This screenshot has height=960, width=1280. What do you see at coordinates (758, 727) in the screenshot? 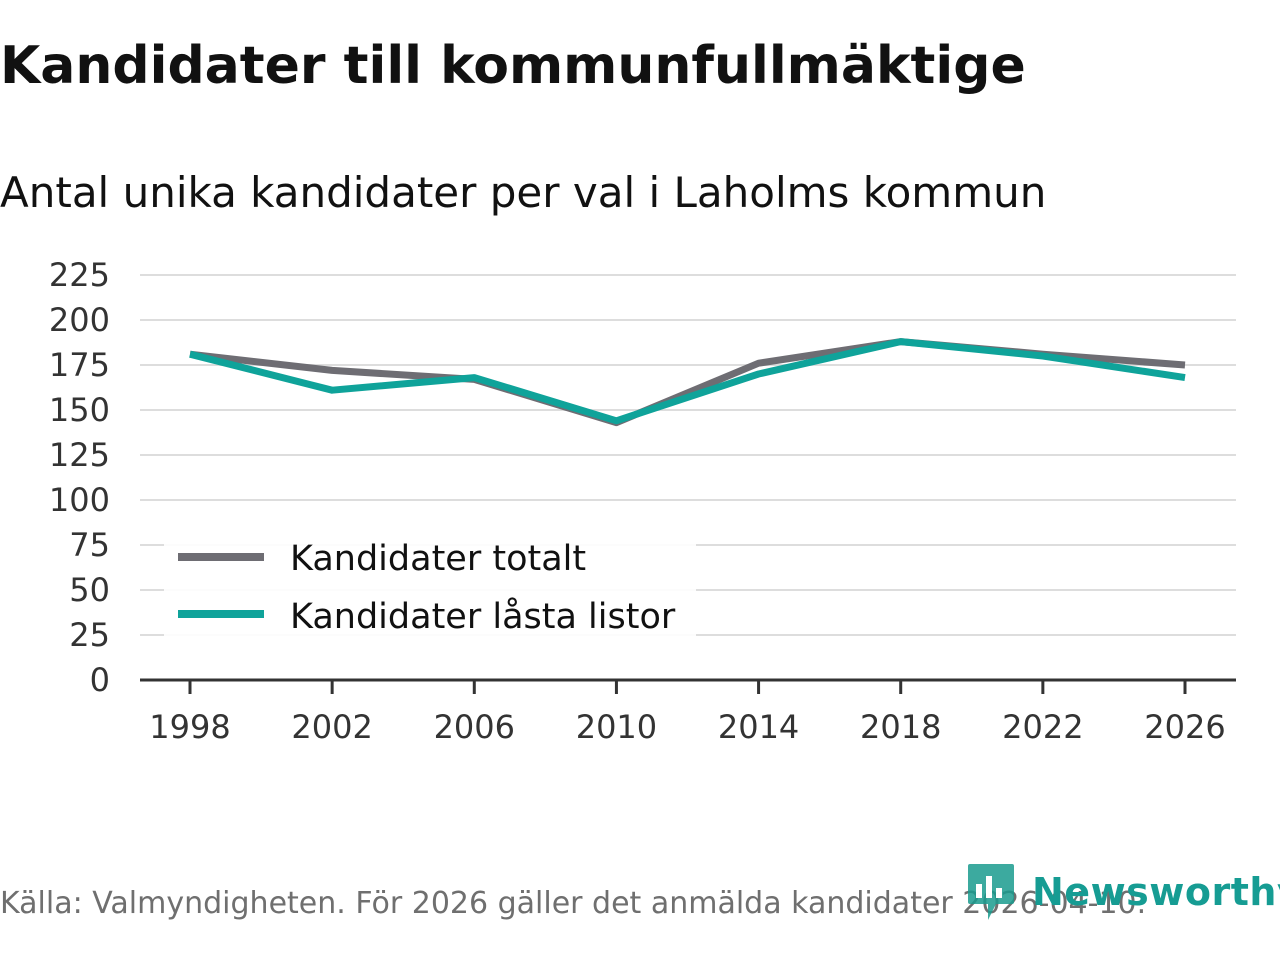
I see `x-tick-label: 2014` at bounding box center [758, 727].